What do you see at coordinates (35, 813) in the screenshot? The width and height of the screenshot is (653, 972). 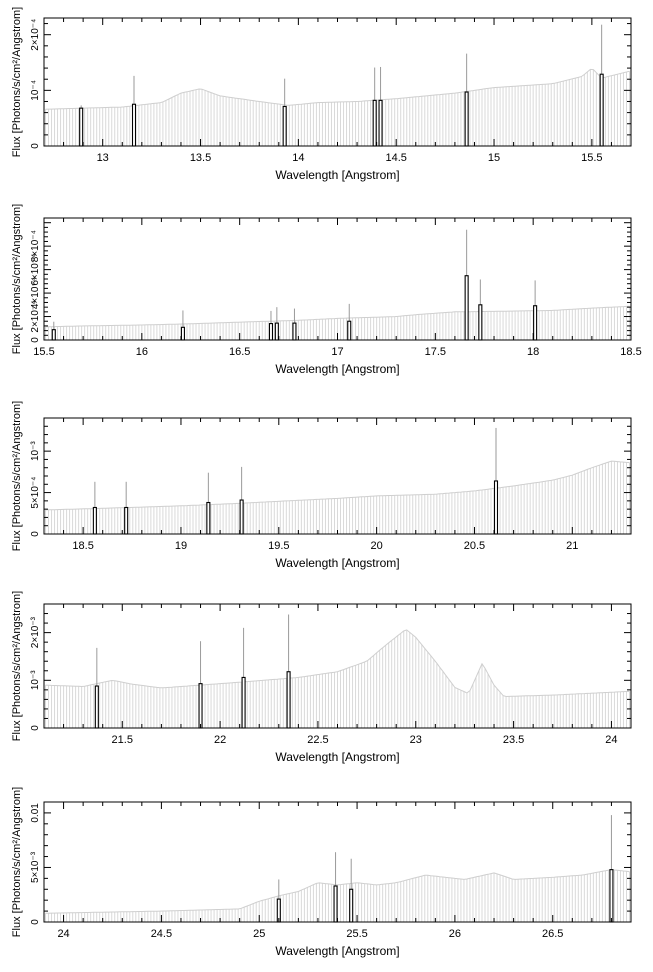 I see `y-tick-label: 0.01` at bounding box center [35, 813].